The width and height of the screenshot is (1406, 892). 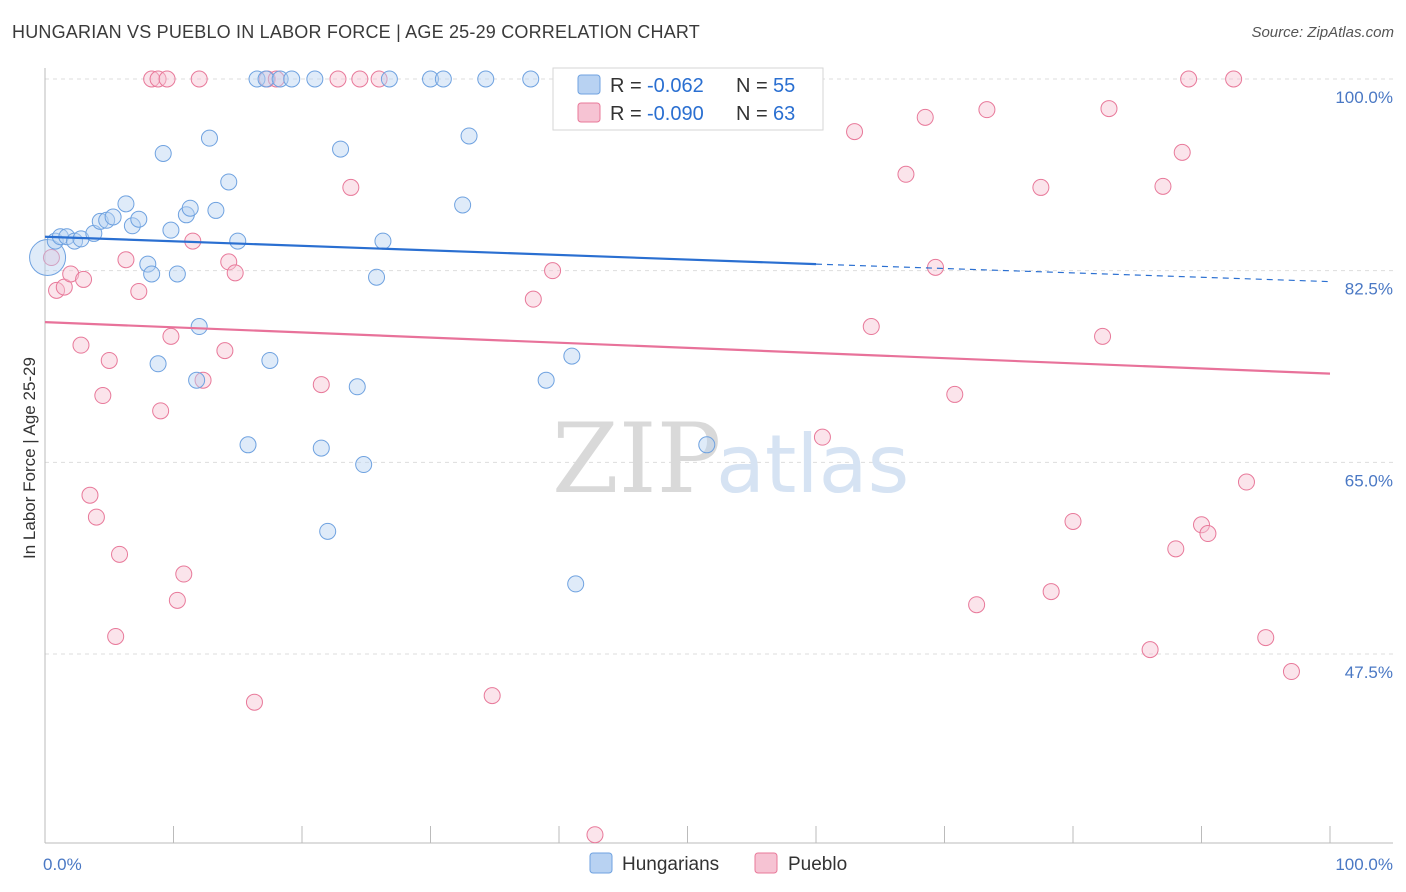 What do you see at coordinates (752, 114) in the screenshot?
I see `legend-n-label-pueblo: N =` at bounding box center [752, 114].